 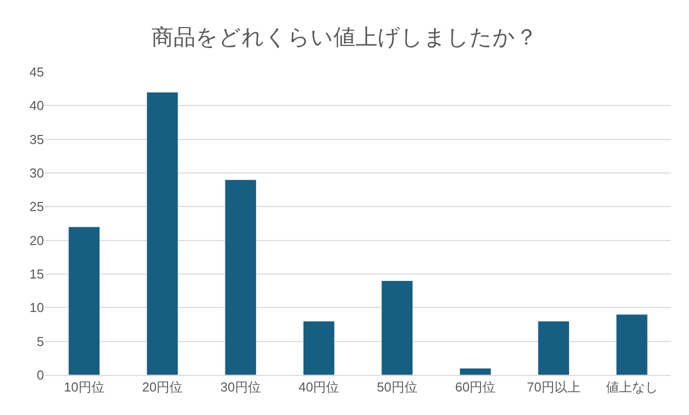 What do you see at coordinates (84, 387) in the screenshot?
I see `x-tick-label: 10円位` at bounding box center [84, 387].